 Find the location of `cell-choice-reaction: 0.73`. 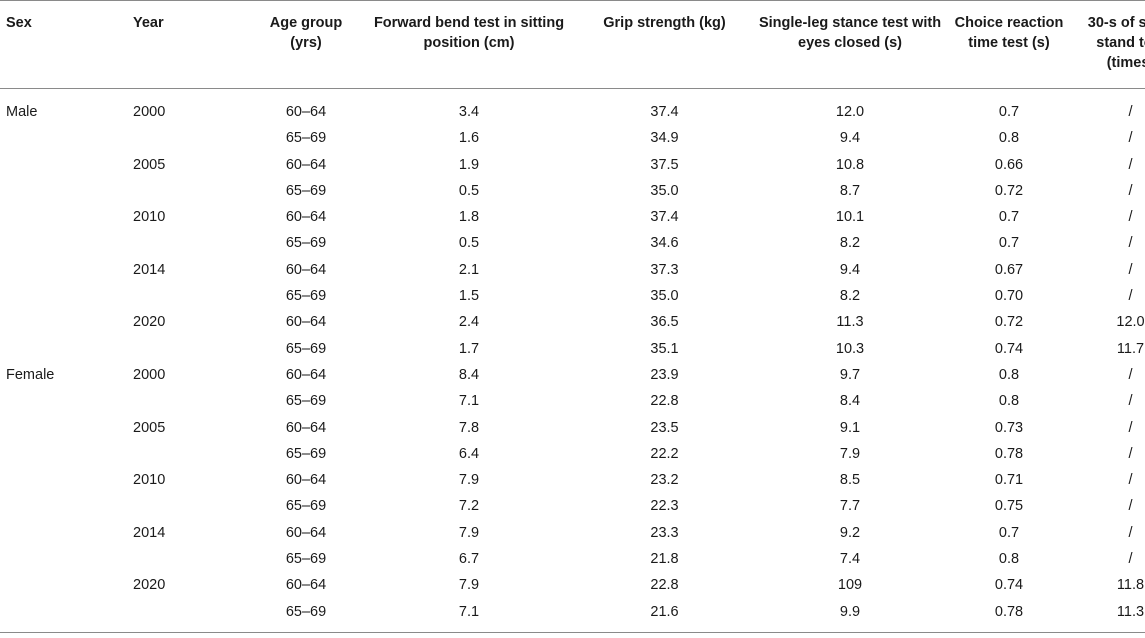

cell-choice-reaction: 0.73 is located at coordinates (1009, 427).